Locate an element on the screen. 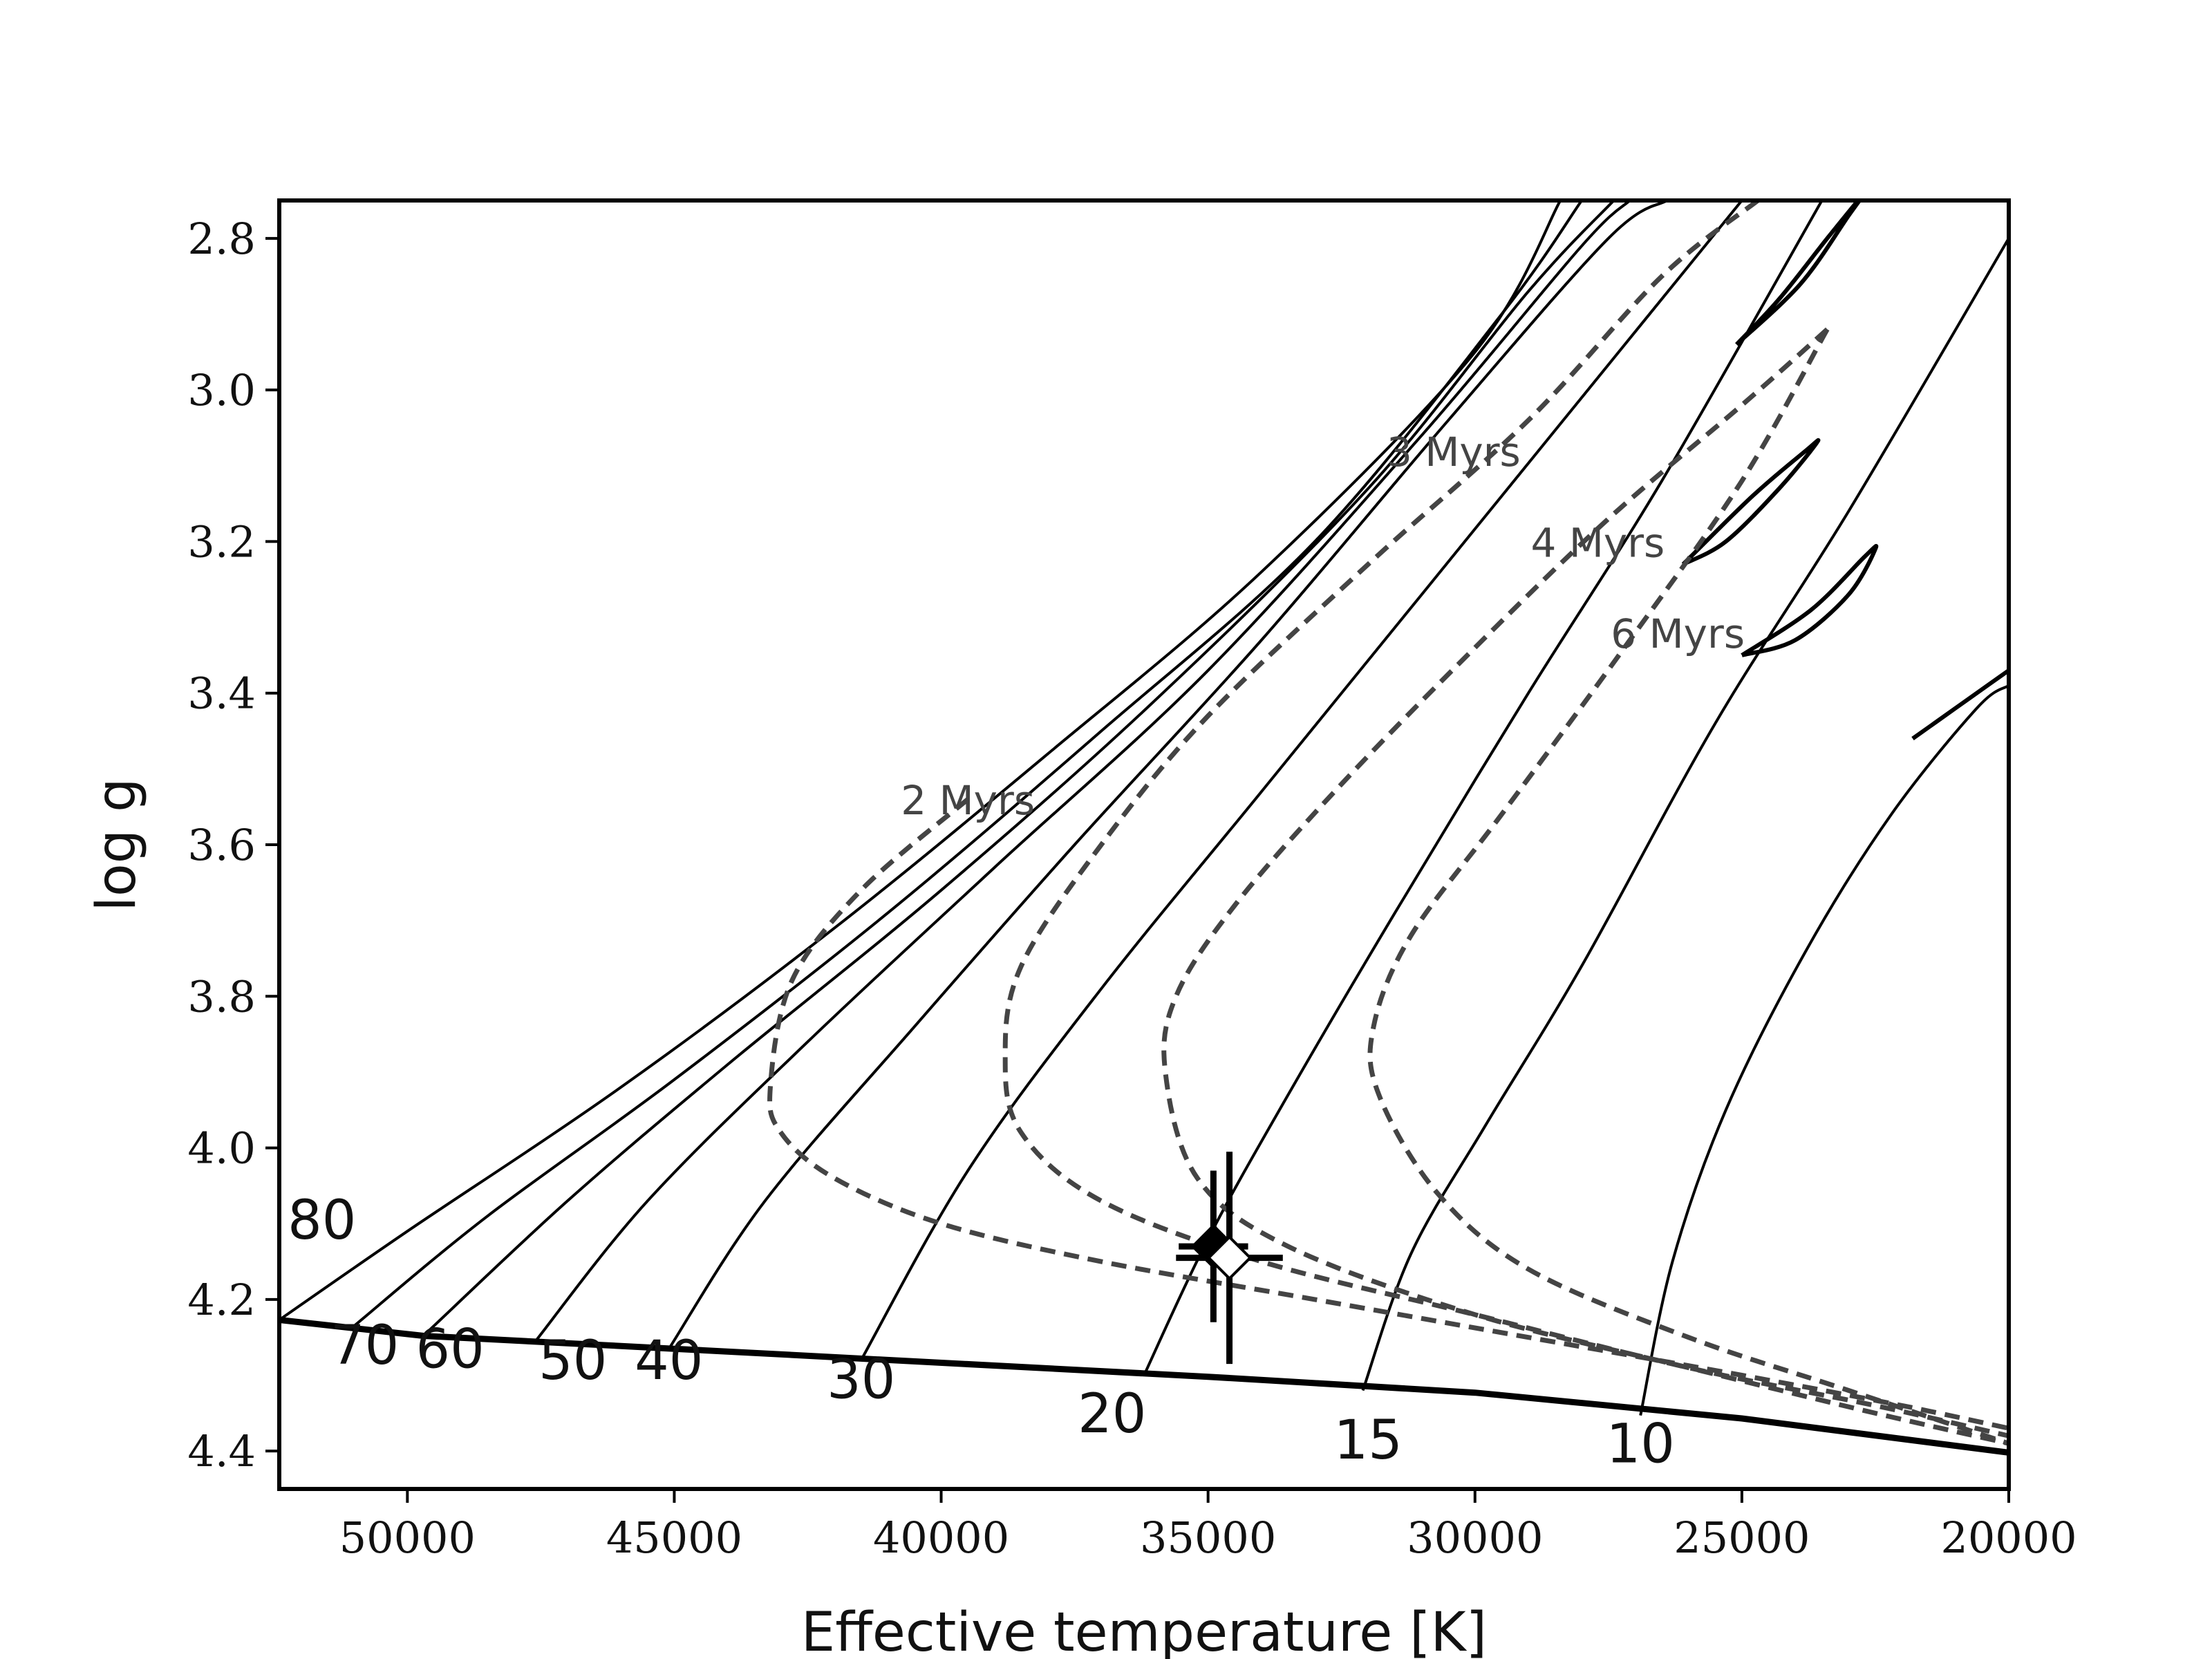  y-tick-label: 3.8 is located at coordinates (222, 997).